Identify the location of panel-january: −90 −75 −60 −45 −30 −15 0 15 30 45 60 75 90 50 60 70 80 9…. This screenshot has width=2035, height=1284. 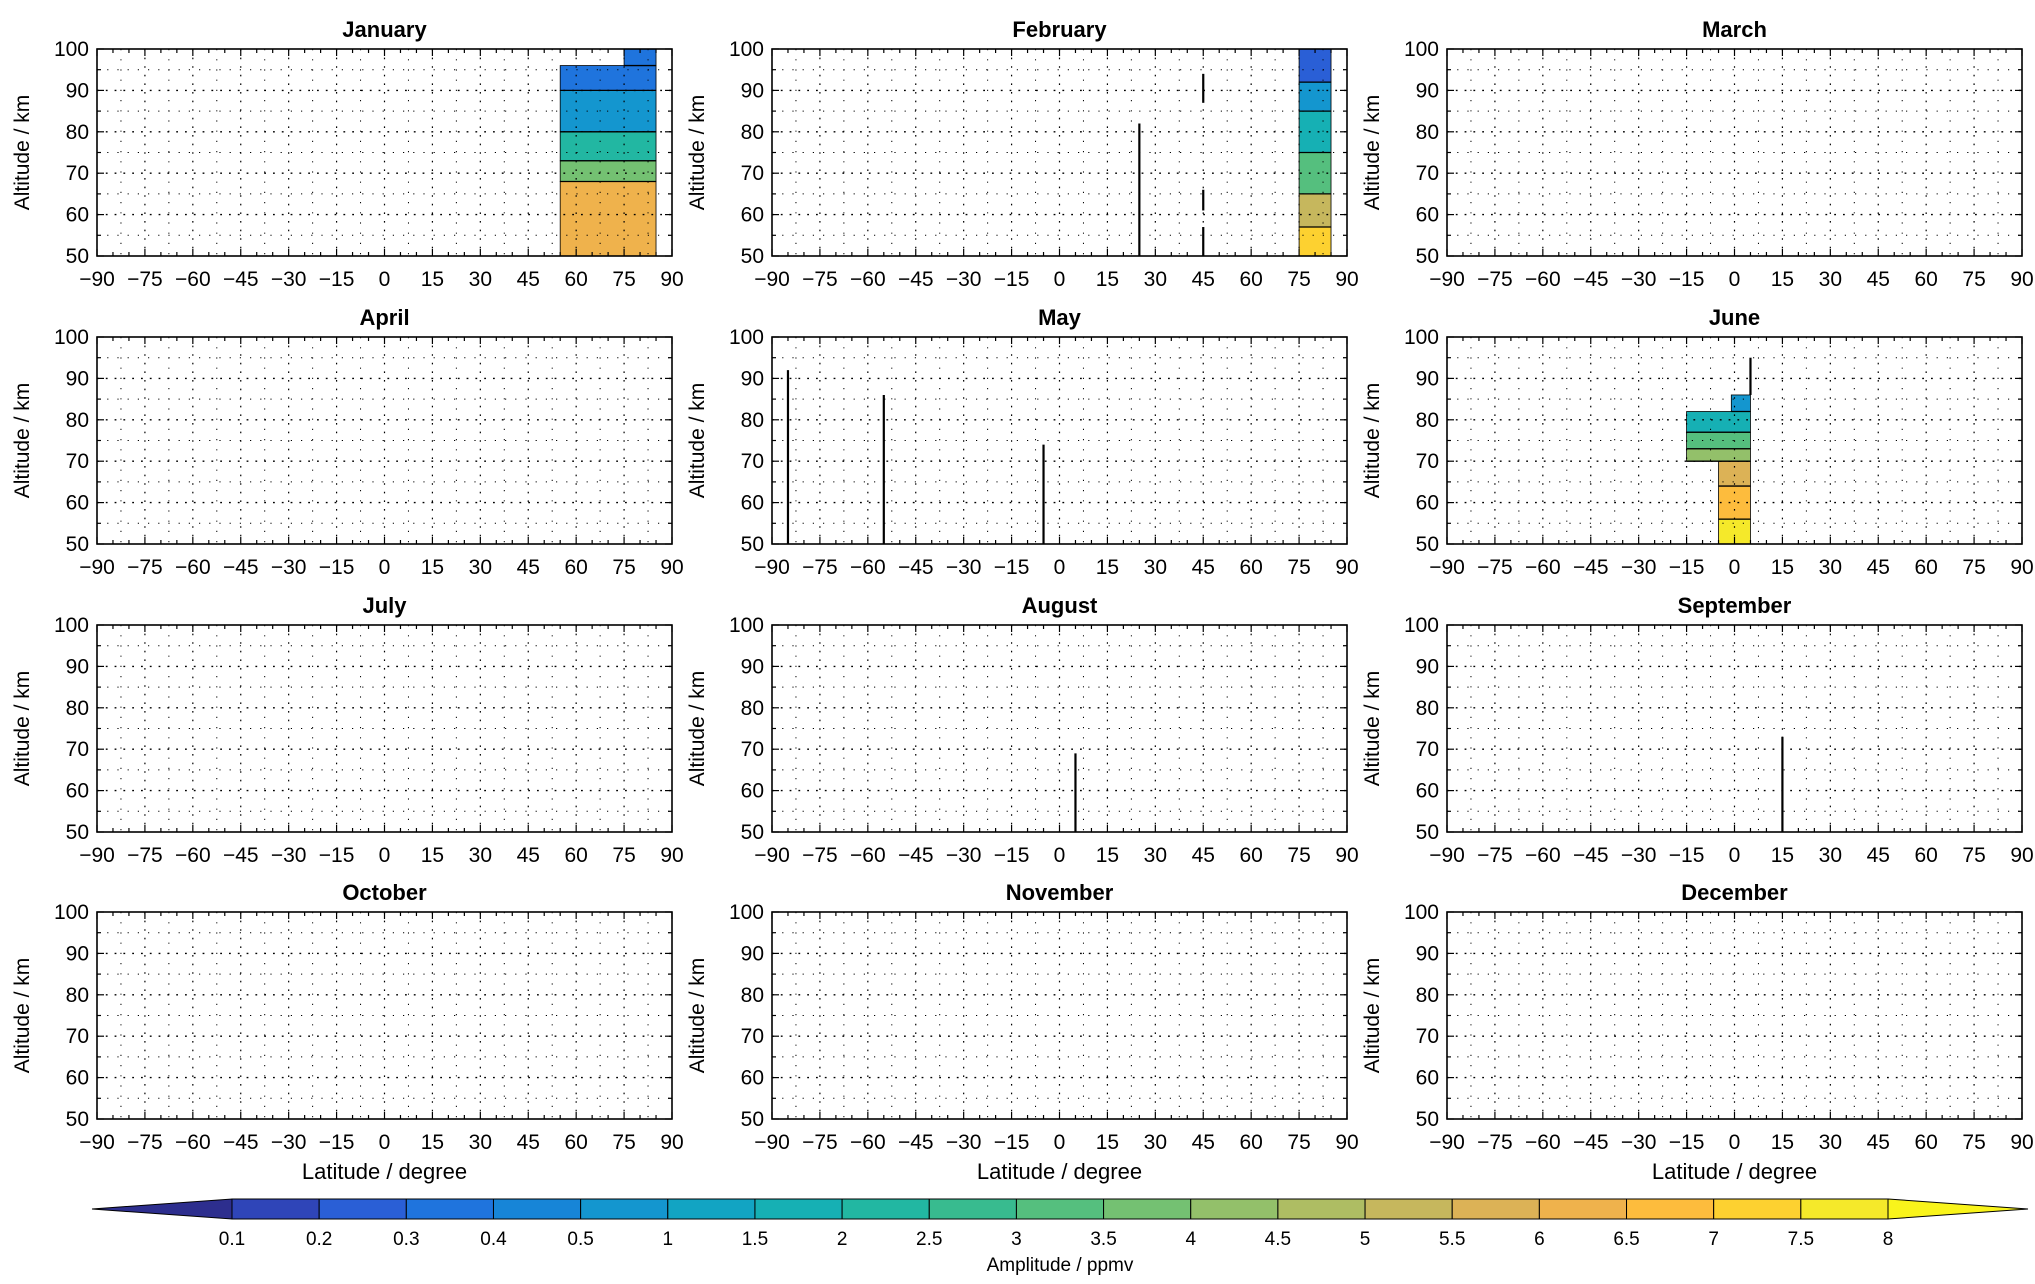
(347, 154).